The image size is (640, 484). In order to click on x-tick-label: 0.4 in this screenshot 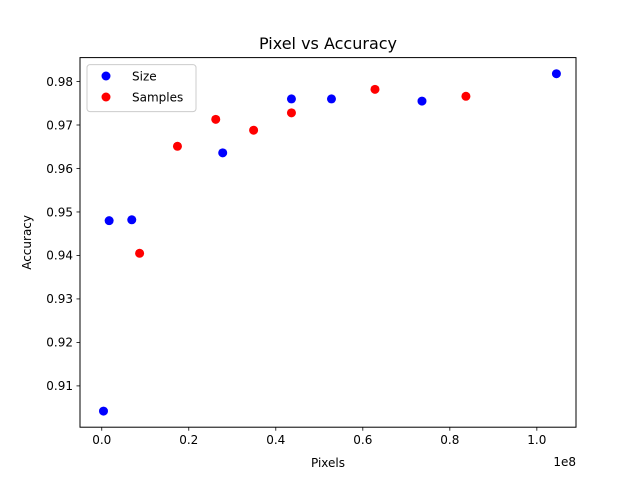, I will do `click(275, 440)`.